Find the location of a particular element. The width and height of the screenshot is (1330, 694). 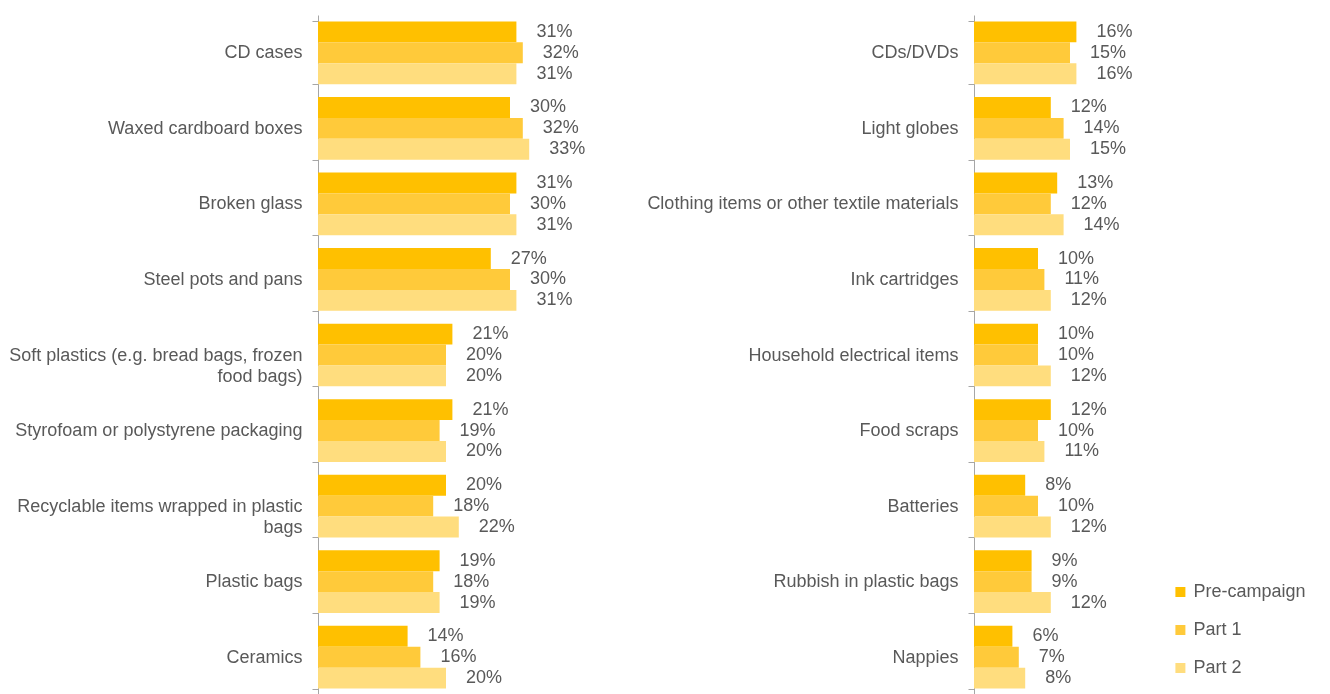

y-tick-label: Plastic bags is located at coordinates (254, 581).